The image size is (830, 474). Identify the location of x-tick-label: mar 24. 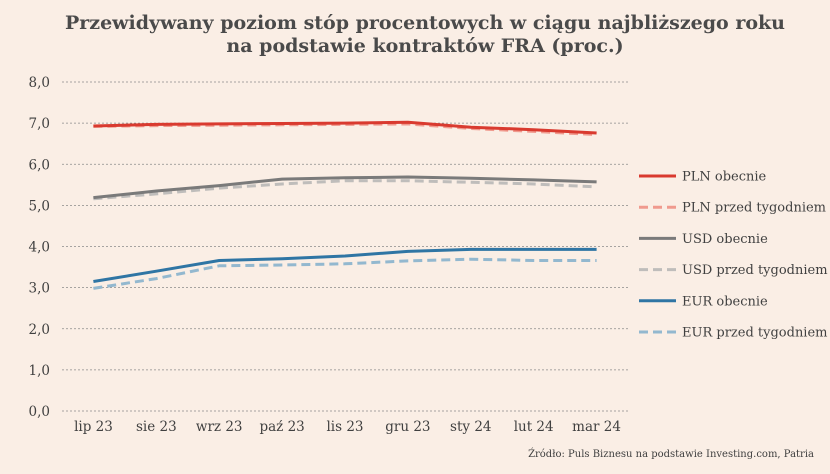
(596, 427).